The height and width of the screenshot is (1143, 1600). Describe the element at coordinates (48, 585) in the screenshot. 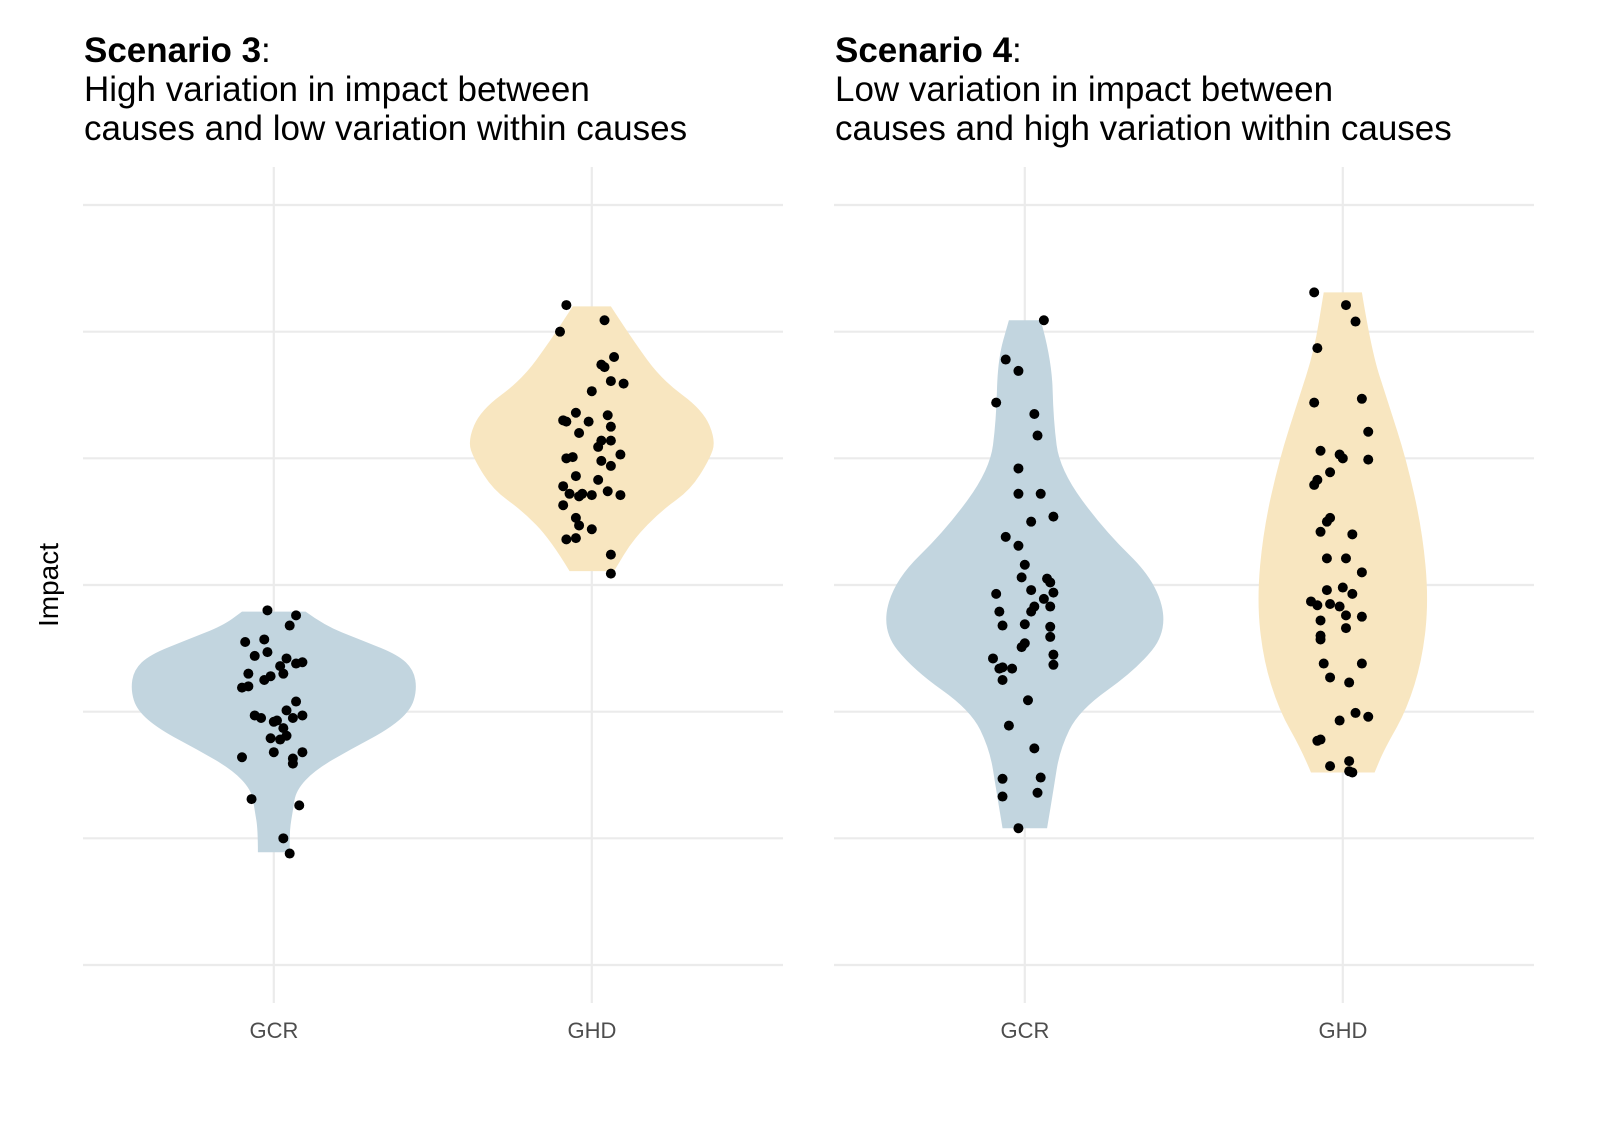

I see `y-axis-label: Impact` at that location.